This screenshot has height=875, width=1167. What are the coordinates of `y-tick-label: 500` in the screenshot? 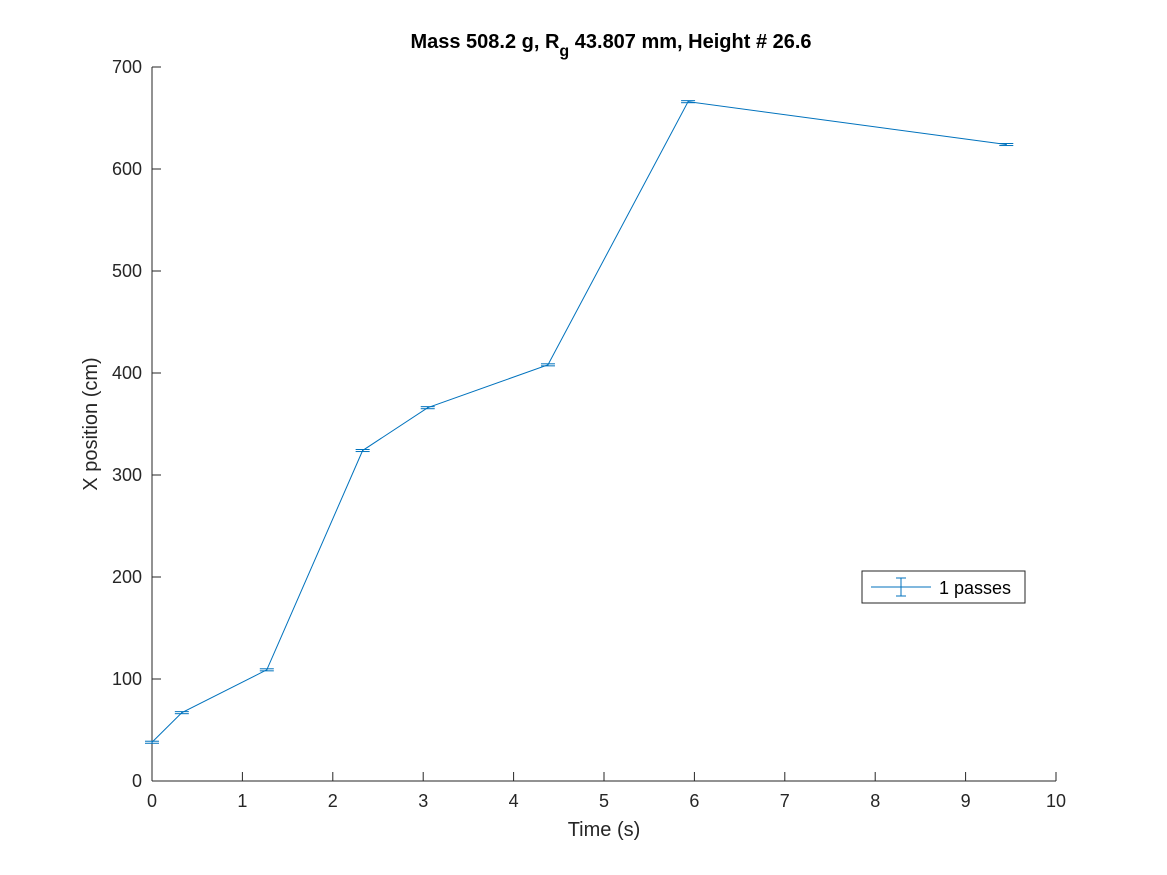 It's located at (127, 271).